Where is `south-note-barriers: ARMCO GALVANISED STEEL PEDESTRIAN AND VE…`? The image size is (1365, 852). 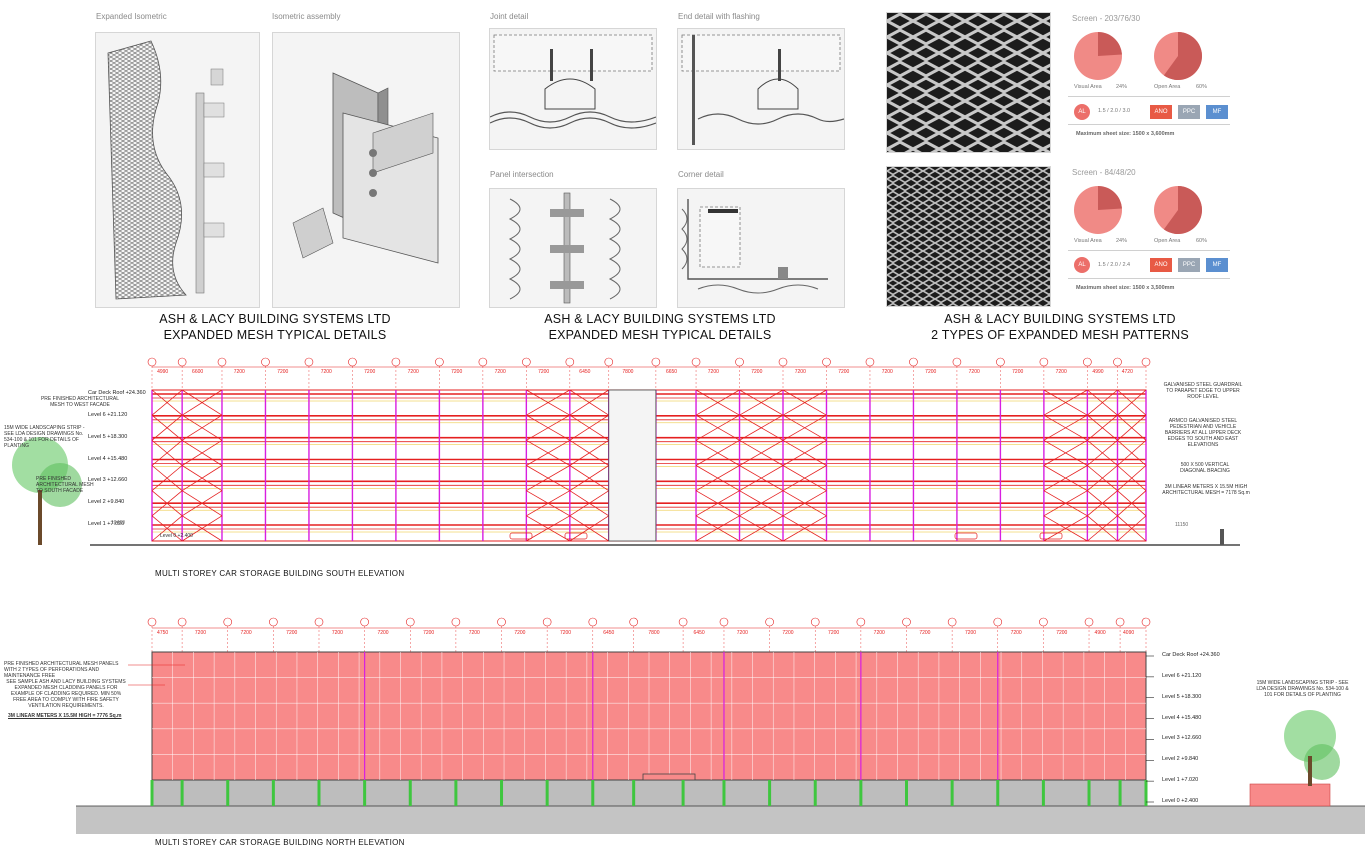 south-note-barriers: ARMCO GALVANISED STEEL PEDESTRIAN AND VE… is located at coordinates (1203, 433).